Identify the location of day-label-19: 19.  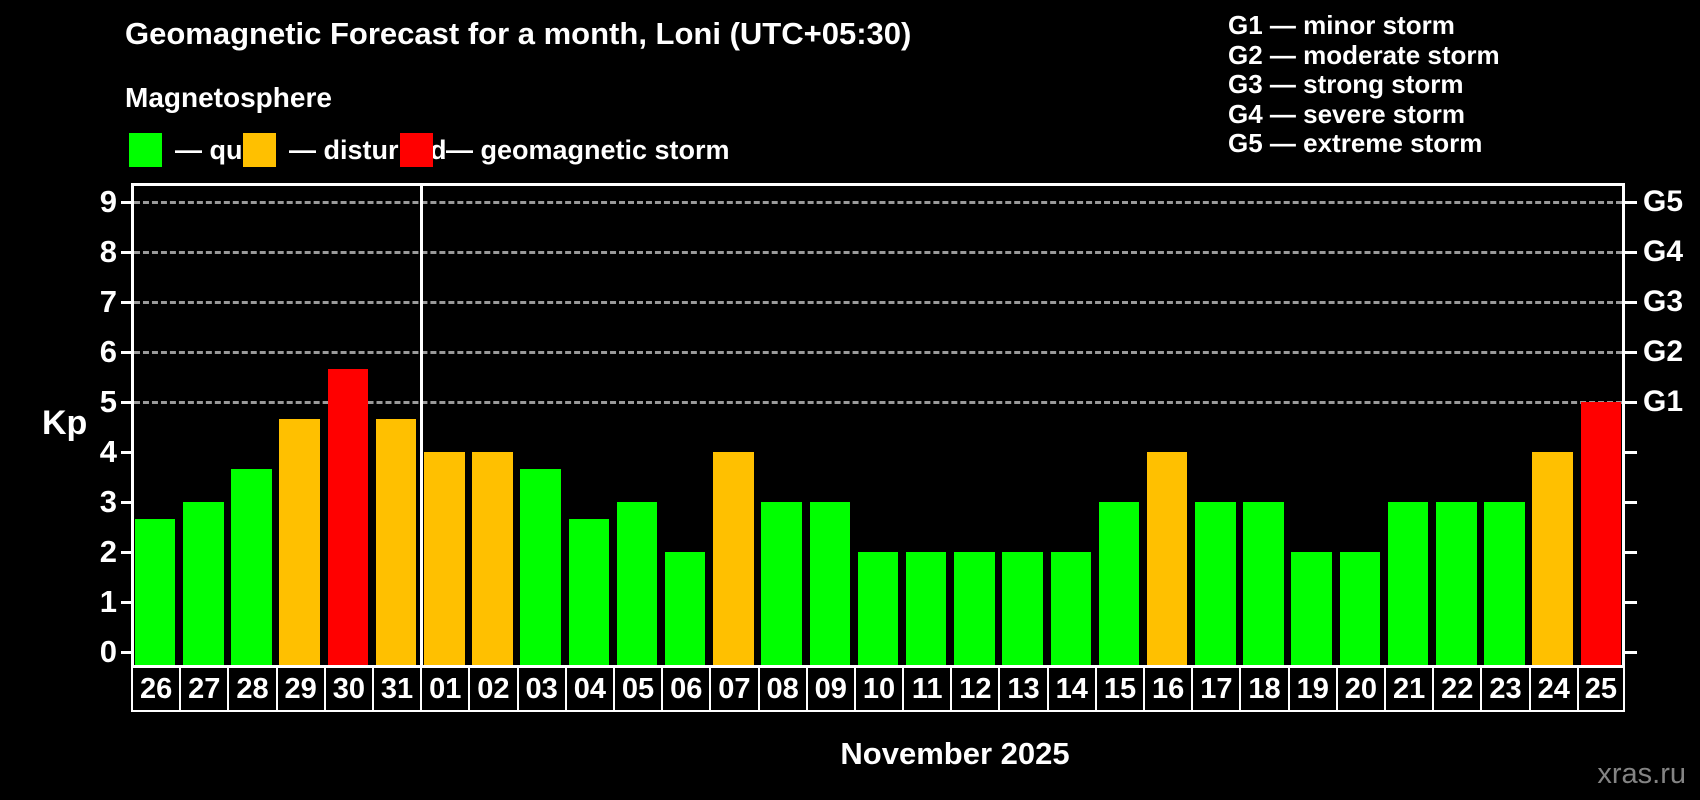
(1312, 689).